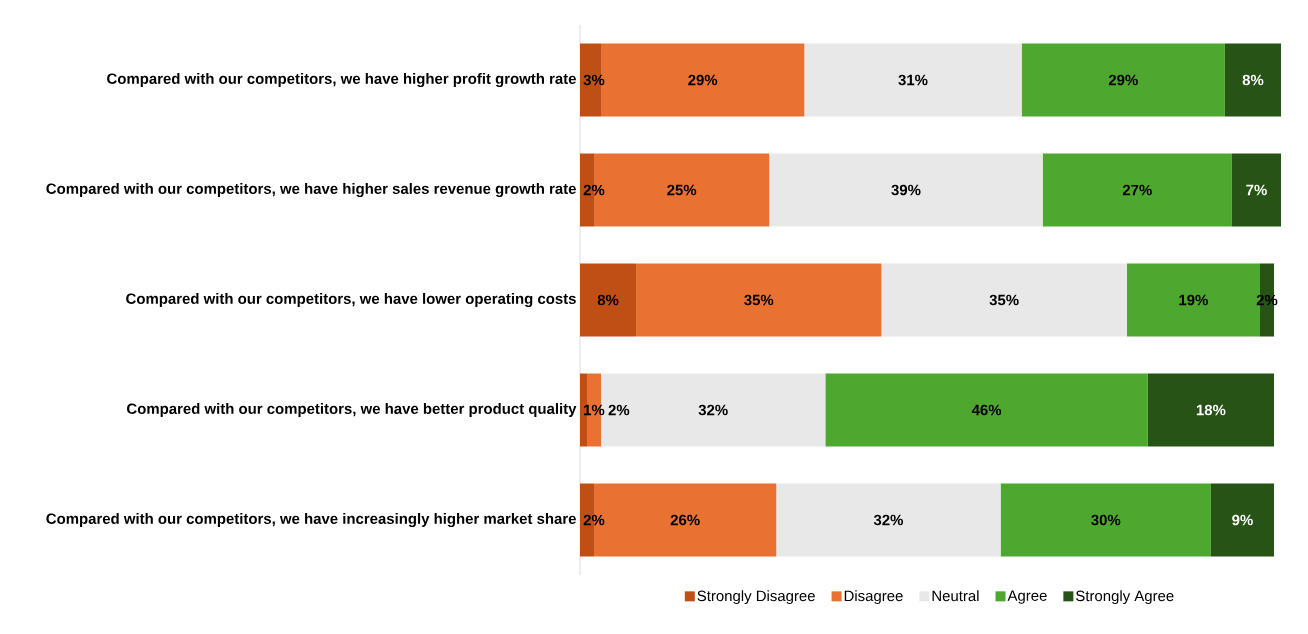  What do you see at coordinates (873, 597) in the screenshot?
I see `legend-label: Disagree` at bounding box center [873, 597].